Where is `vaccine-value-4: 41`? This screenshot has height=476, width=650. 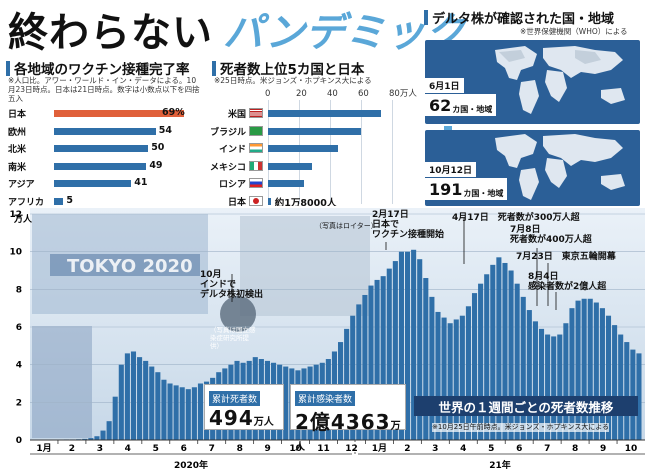 vaccine-value-4: 41 is located at coordinates (141, 182).